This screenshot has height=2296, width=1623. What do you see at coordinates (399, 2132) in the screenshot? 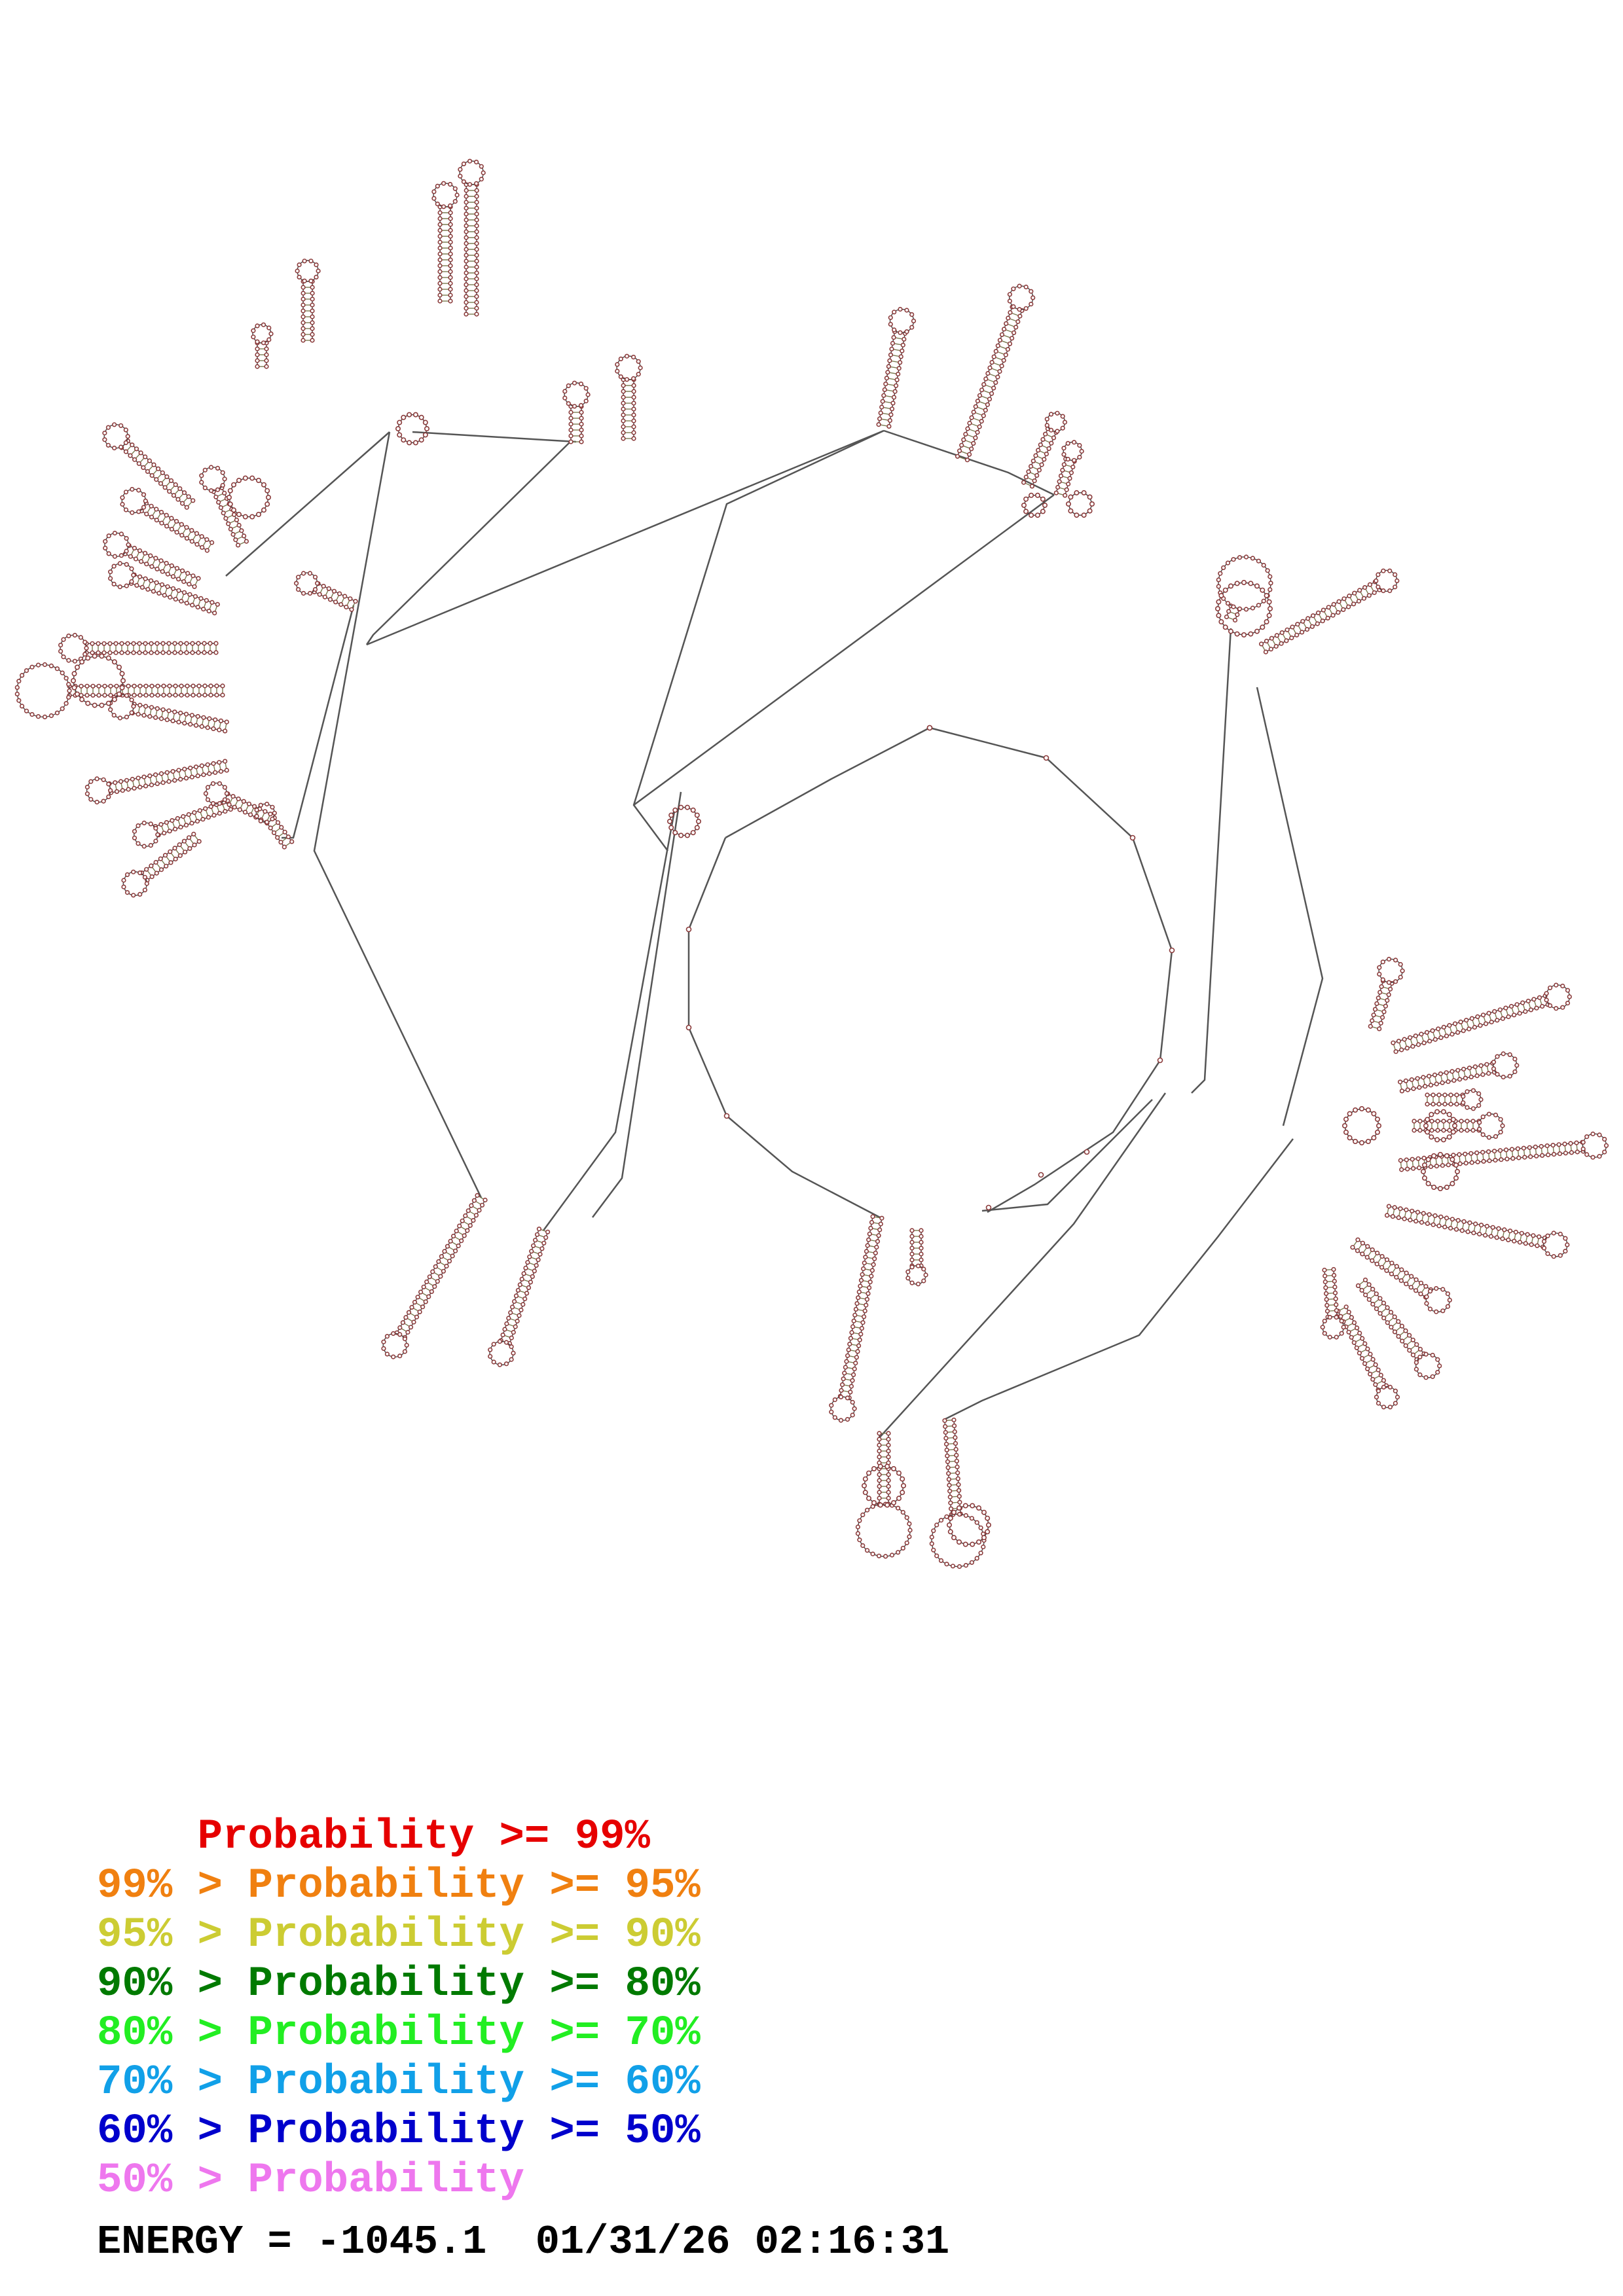
I see `legend-row: 60% > Probability >= 50%` at bounding box center [399, 2132].